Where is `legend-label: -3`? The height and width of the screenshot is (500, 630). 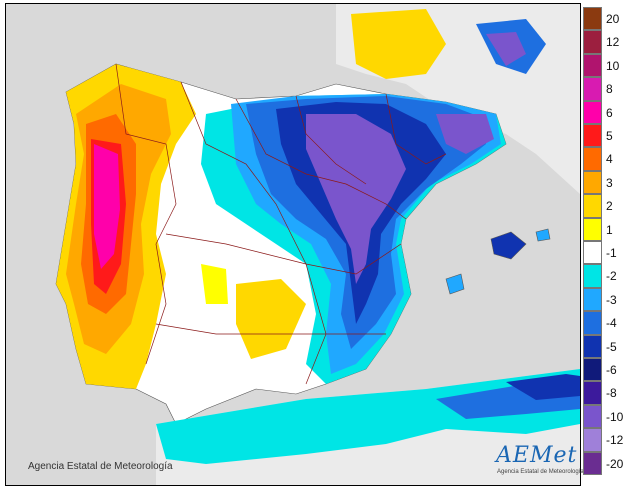
legend-label: -3 is located at coordinates (611, 299).